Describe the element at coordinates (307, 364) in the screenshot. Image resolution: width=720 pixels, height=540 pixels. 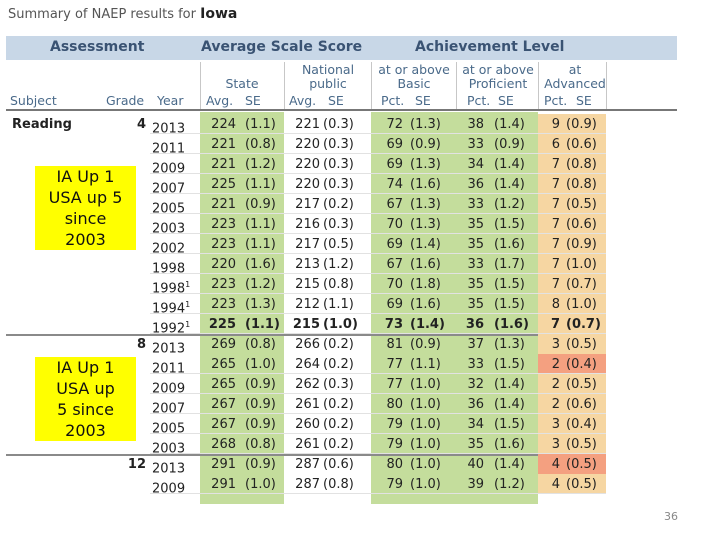
I see `national-avg-cell: 264` at that location.